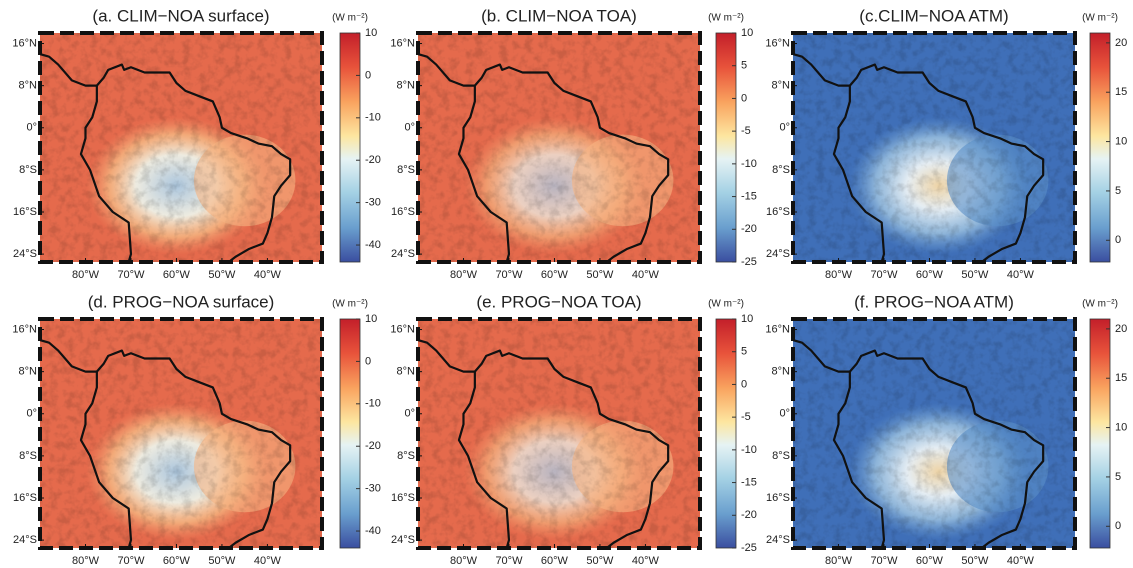 The image size is (1133, 568). Describe the element at coordinates (933, 15) in the screenshot. I see `panel-title: (c.CLIM−NOA ATM)` at that location.